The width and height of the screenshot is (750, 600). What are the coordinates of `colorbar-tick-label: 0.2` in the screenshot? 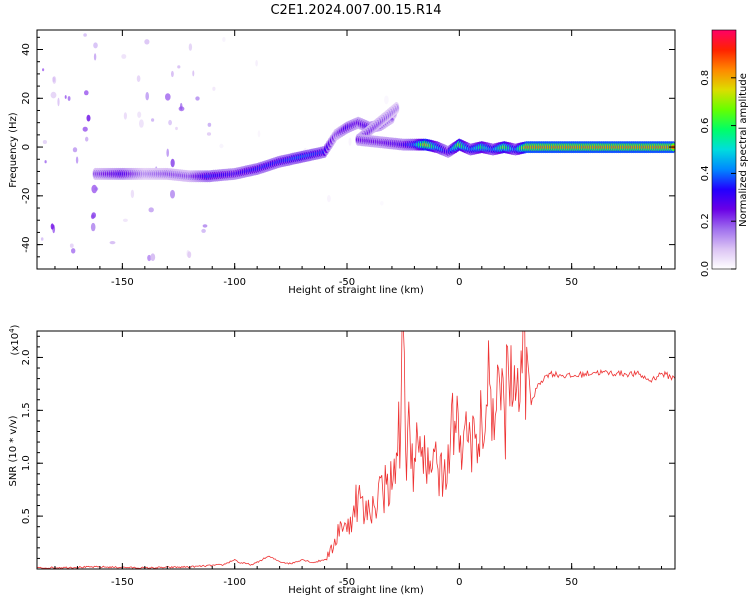 It's located at (705, 221).